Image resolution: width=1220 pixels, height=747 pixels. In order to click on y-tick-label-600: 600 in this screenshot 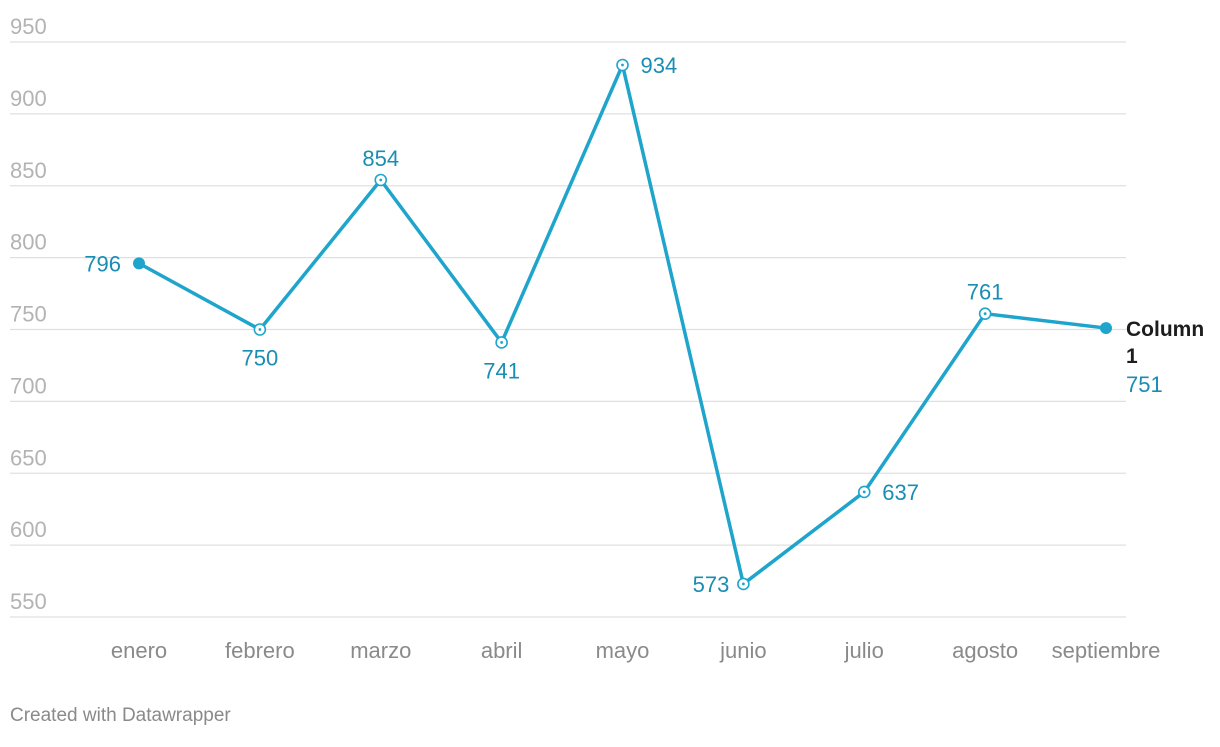, I will do `click(28, 529)`.